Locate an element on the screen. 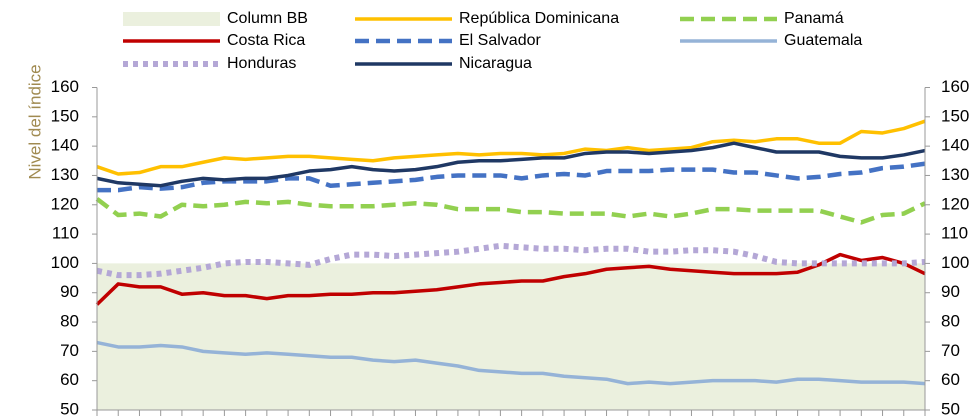 This screenshot has width=978, height=418. y2-tick-label: 140 is located at coordinates (955, 145).